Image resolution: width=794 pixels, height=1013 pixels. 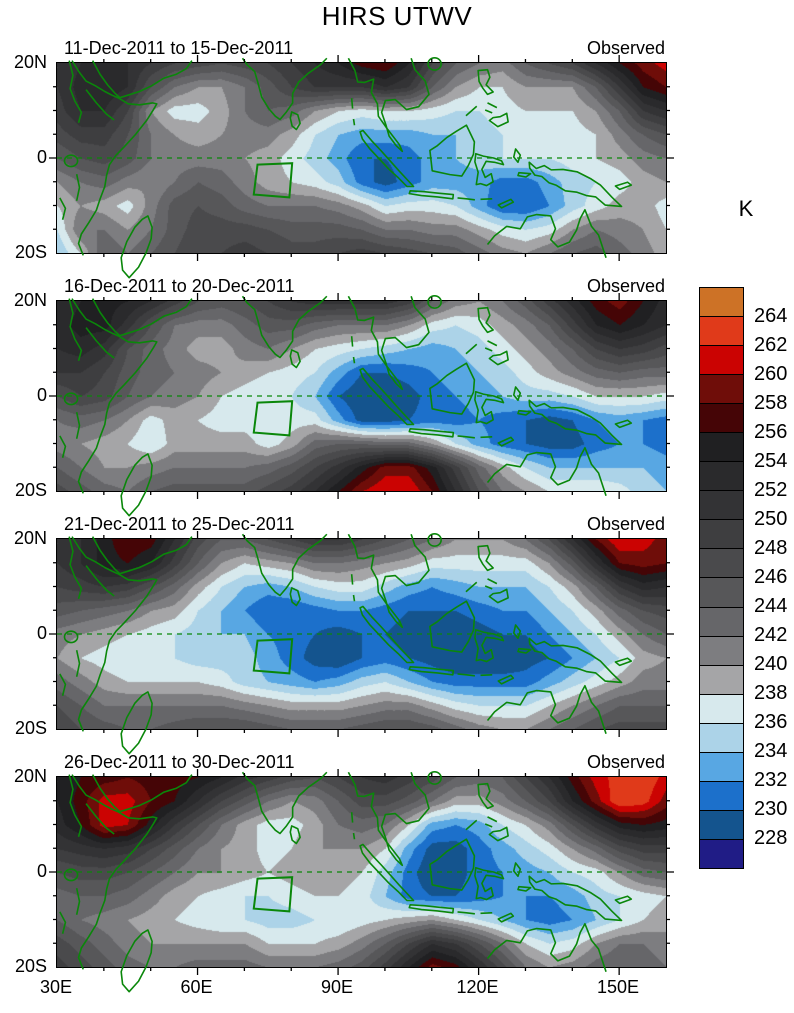 I want to click on colorbar-tick-label: 256, so click(x=771, y=432).